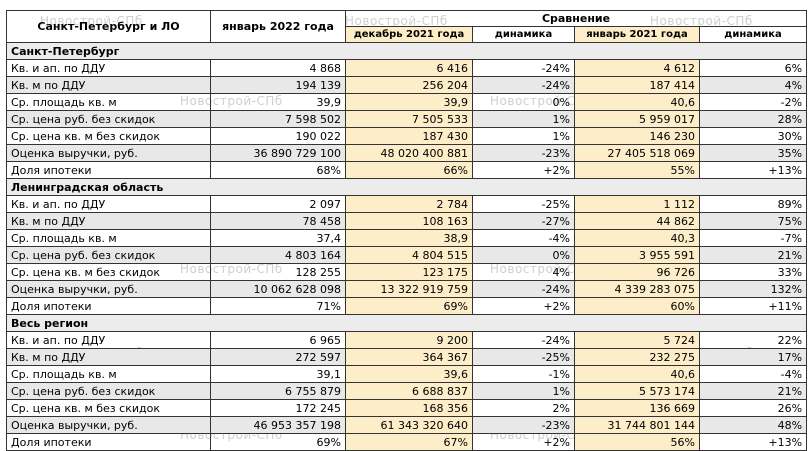  Describe the element at coordinates (278, 221) in the screenshot. I see `current-value: 78 458` at that location.